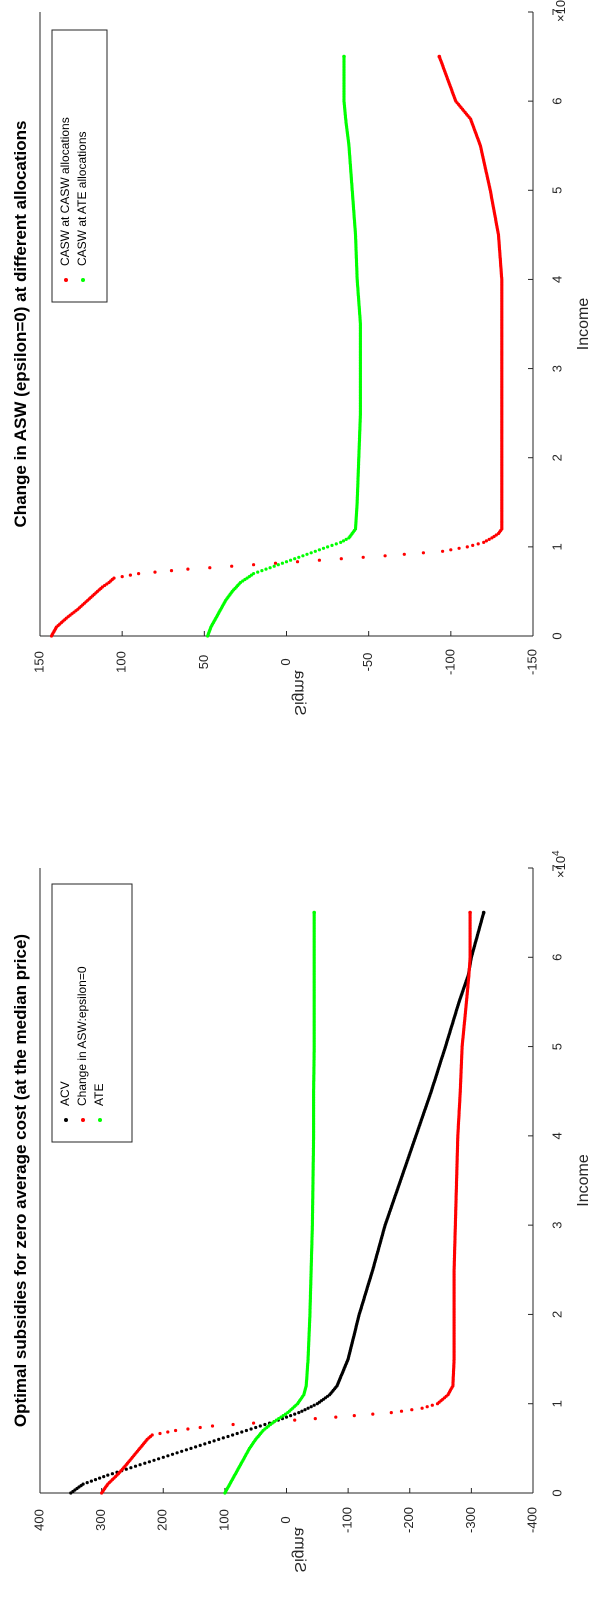 This screenshot has height=1597, width=610. What do you see at coordinates (408, 1520) in the screenshot?
I see `sigma-tick-label: -200` at bounding box center [408, 1520].